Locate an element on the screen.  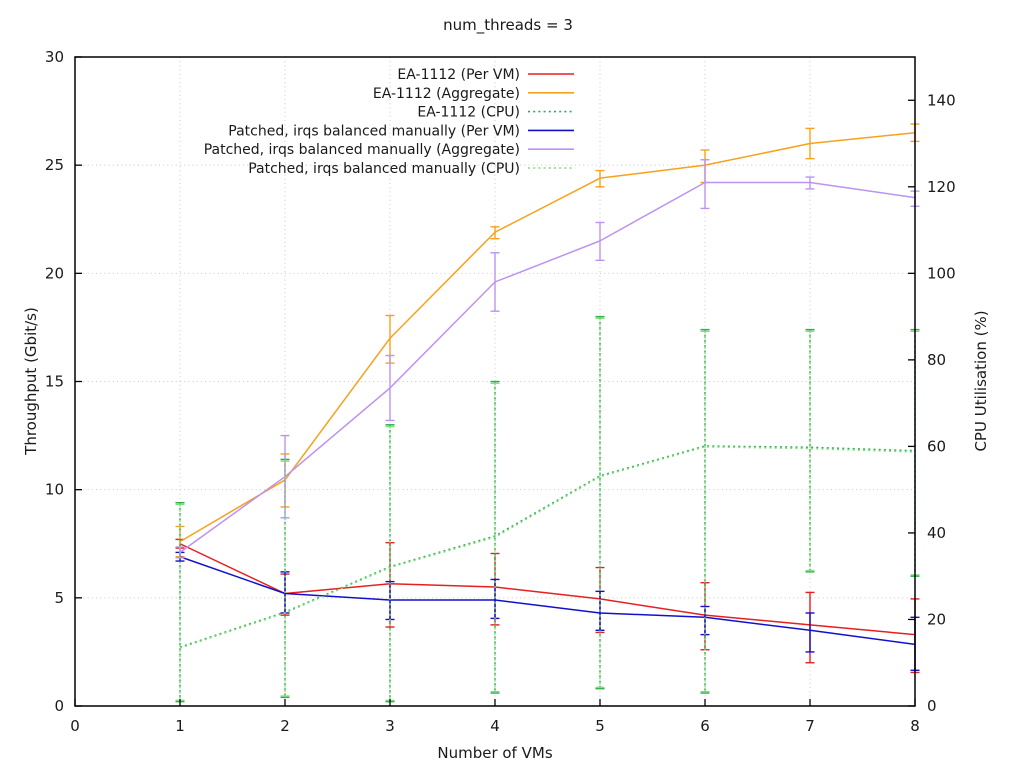
y-axis-label: Throughput (Gbit/s) is located at coordinates (31, 381).